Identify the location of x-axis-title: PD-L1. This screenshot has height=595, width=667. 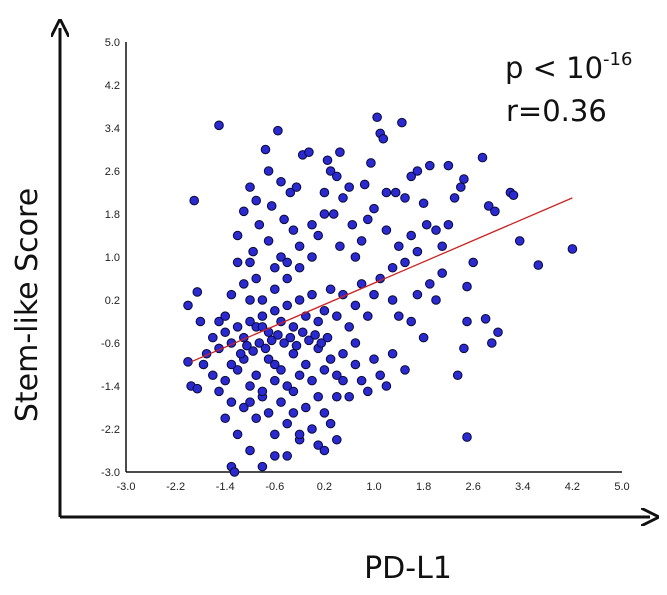
(408, 568).